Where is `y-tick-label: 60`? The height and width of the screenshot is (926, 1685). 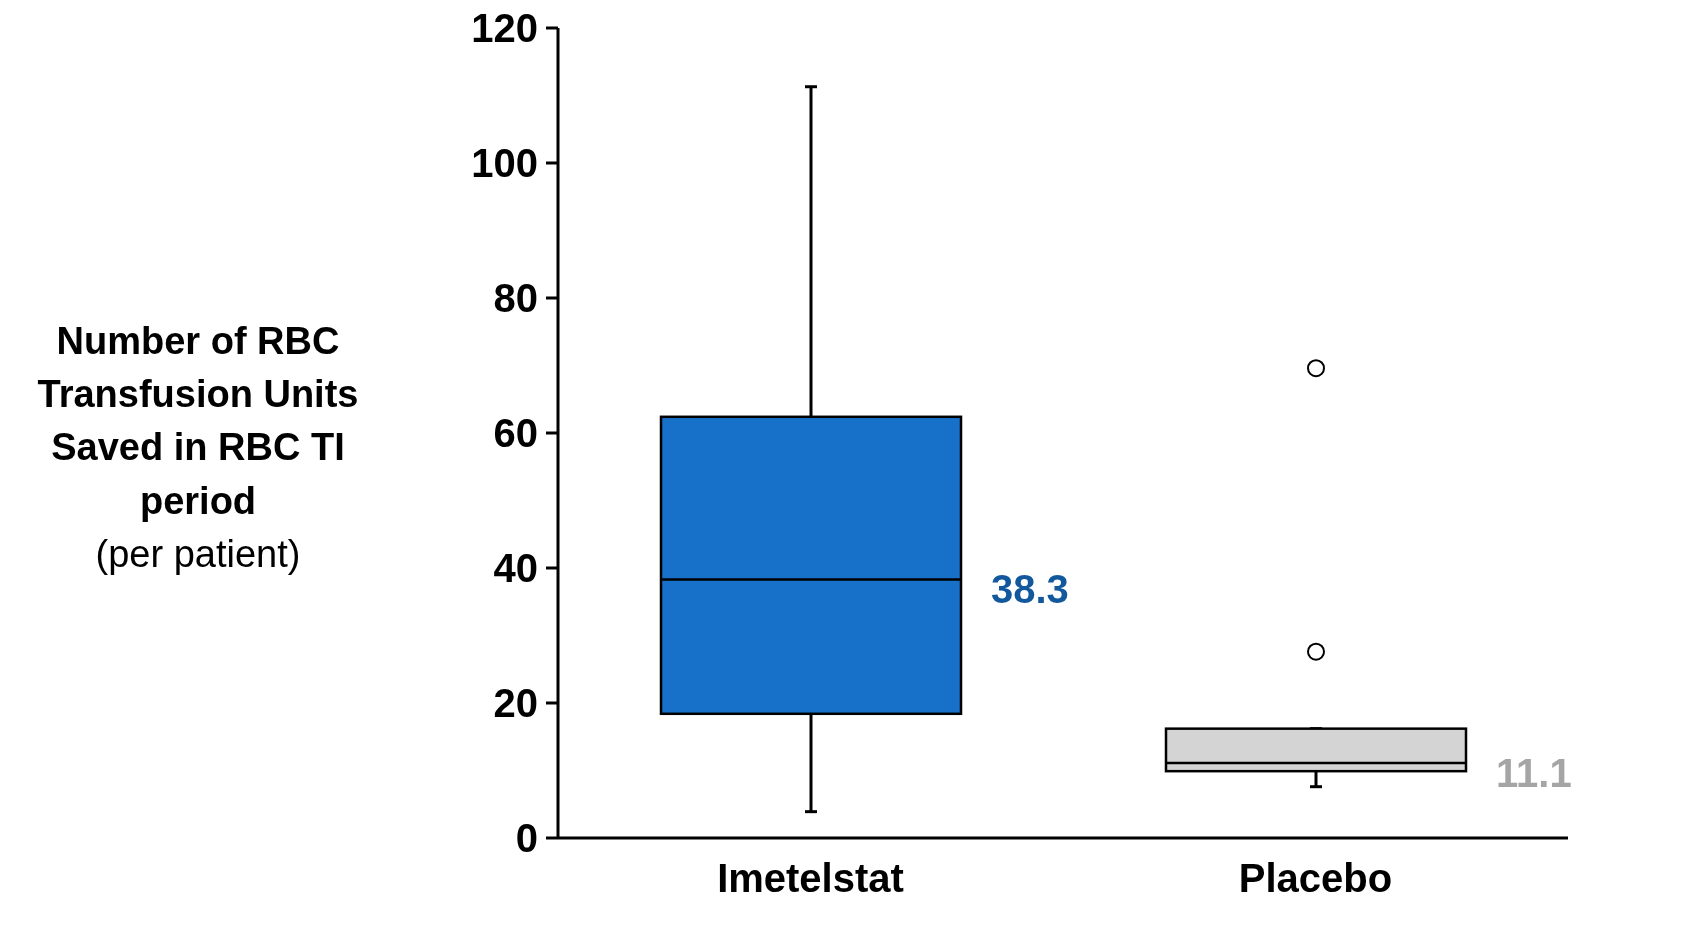
y-tick-label: 60 is located at coordinates (515, 433).